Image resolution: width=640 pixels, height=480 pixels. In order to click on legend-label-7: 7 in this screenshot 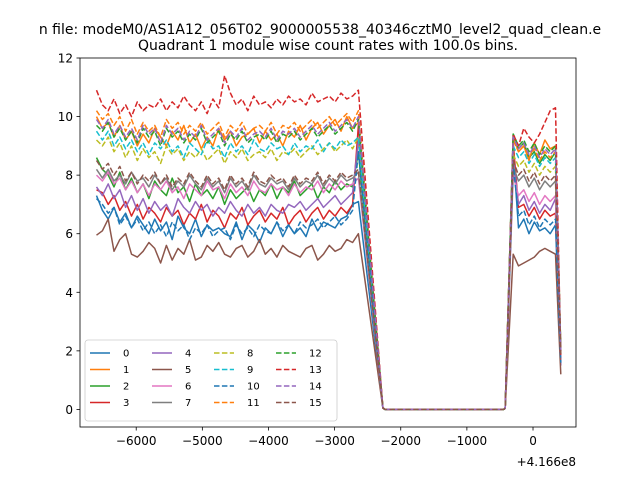, I will do `click(188, 403)`.